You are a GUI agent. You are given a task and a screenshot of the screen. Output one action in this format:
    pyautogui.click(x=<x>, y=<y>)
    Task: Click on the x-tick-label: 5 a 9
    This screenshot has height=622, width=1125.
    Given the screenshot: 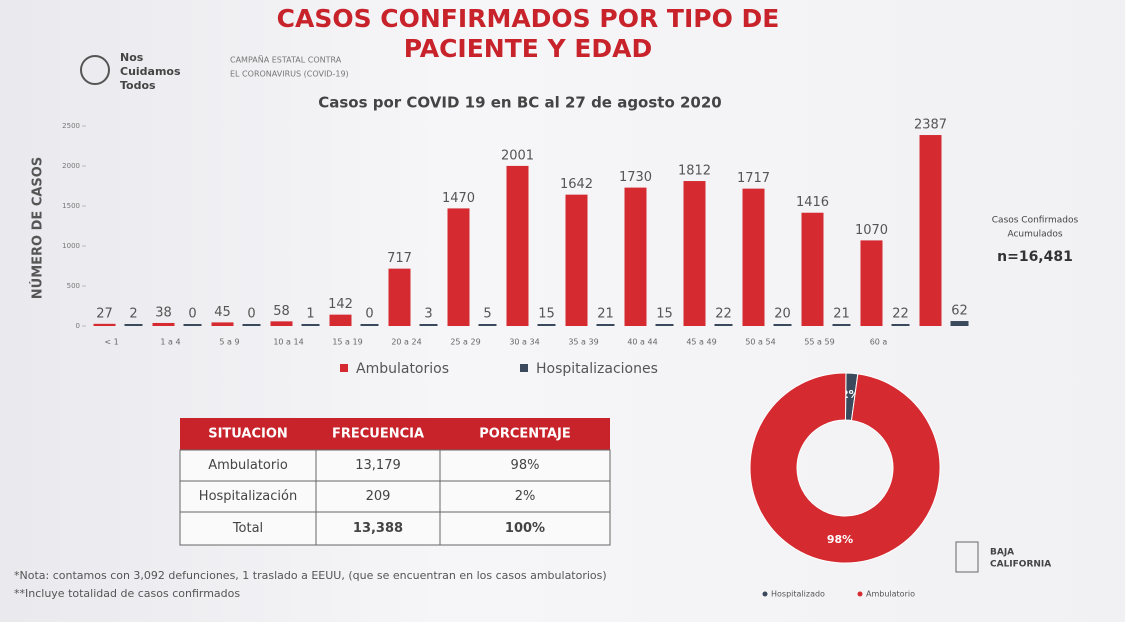 What is the action you would take?
    pyautogui.click(x=229, y=342)
    